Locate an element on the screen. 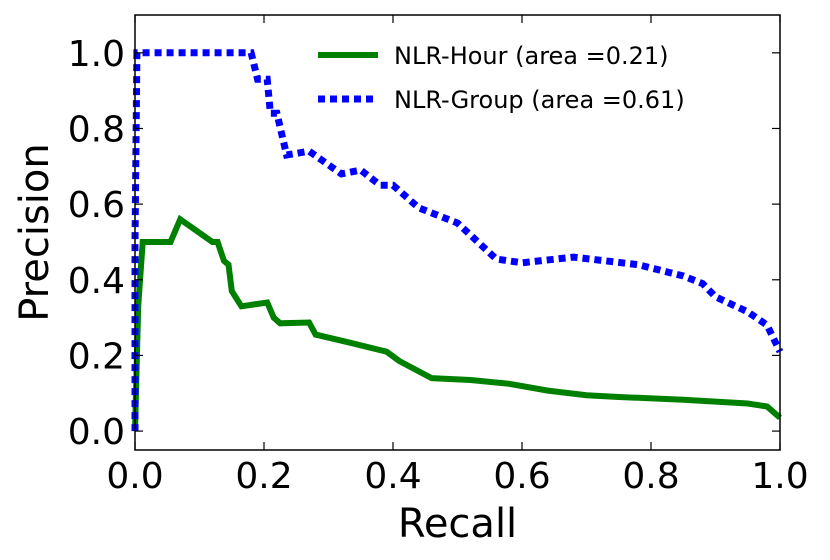  x-tick-label: 0.2 is located at coordinates (263, 476).